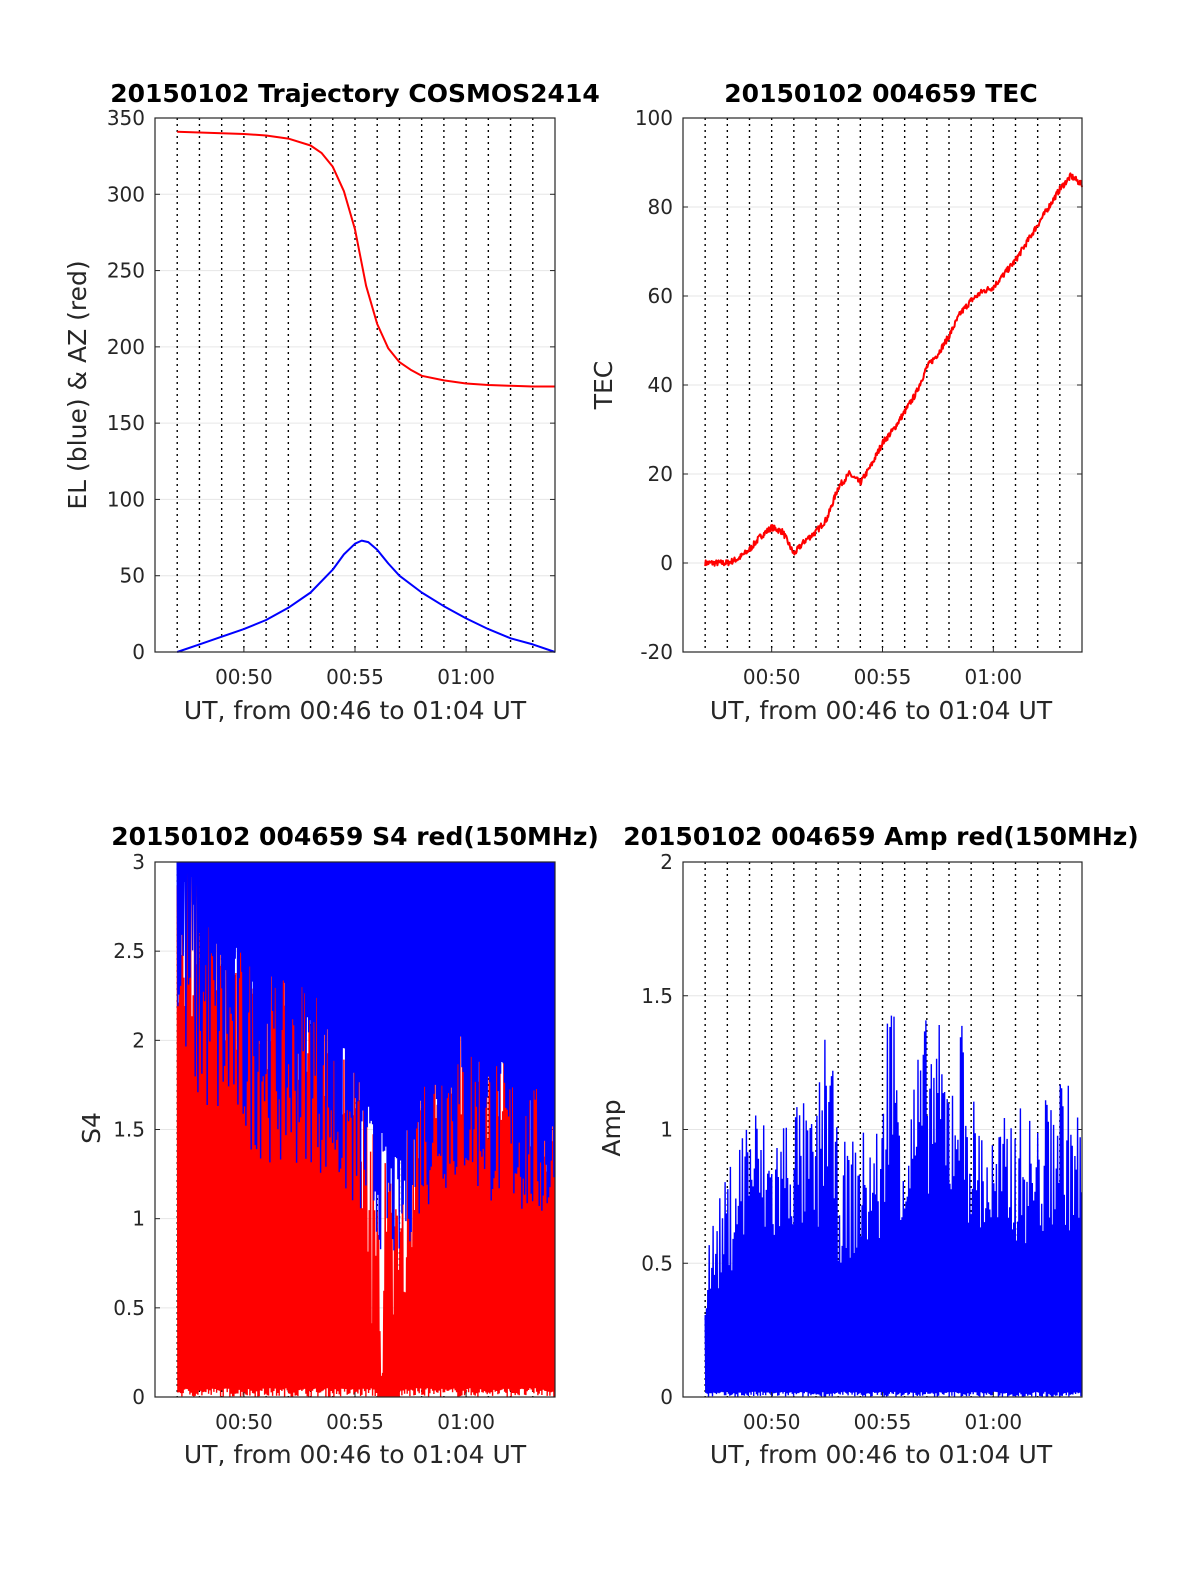 This screenshot has height=1575, width=1200. Describe the element at coordinates (244, 677) in the screenshot. I see `trajectory-x-tick-label: 00:50` at that location.